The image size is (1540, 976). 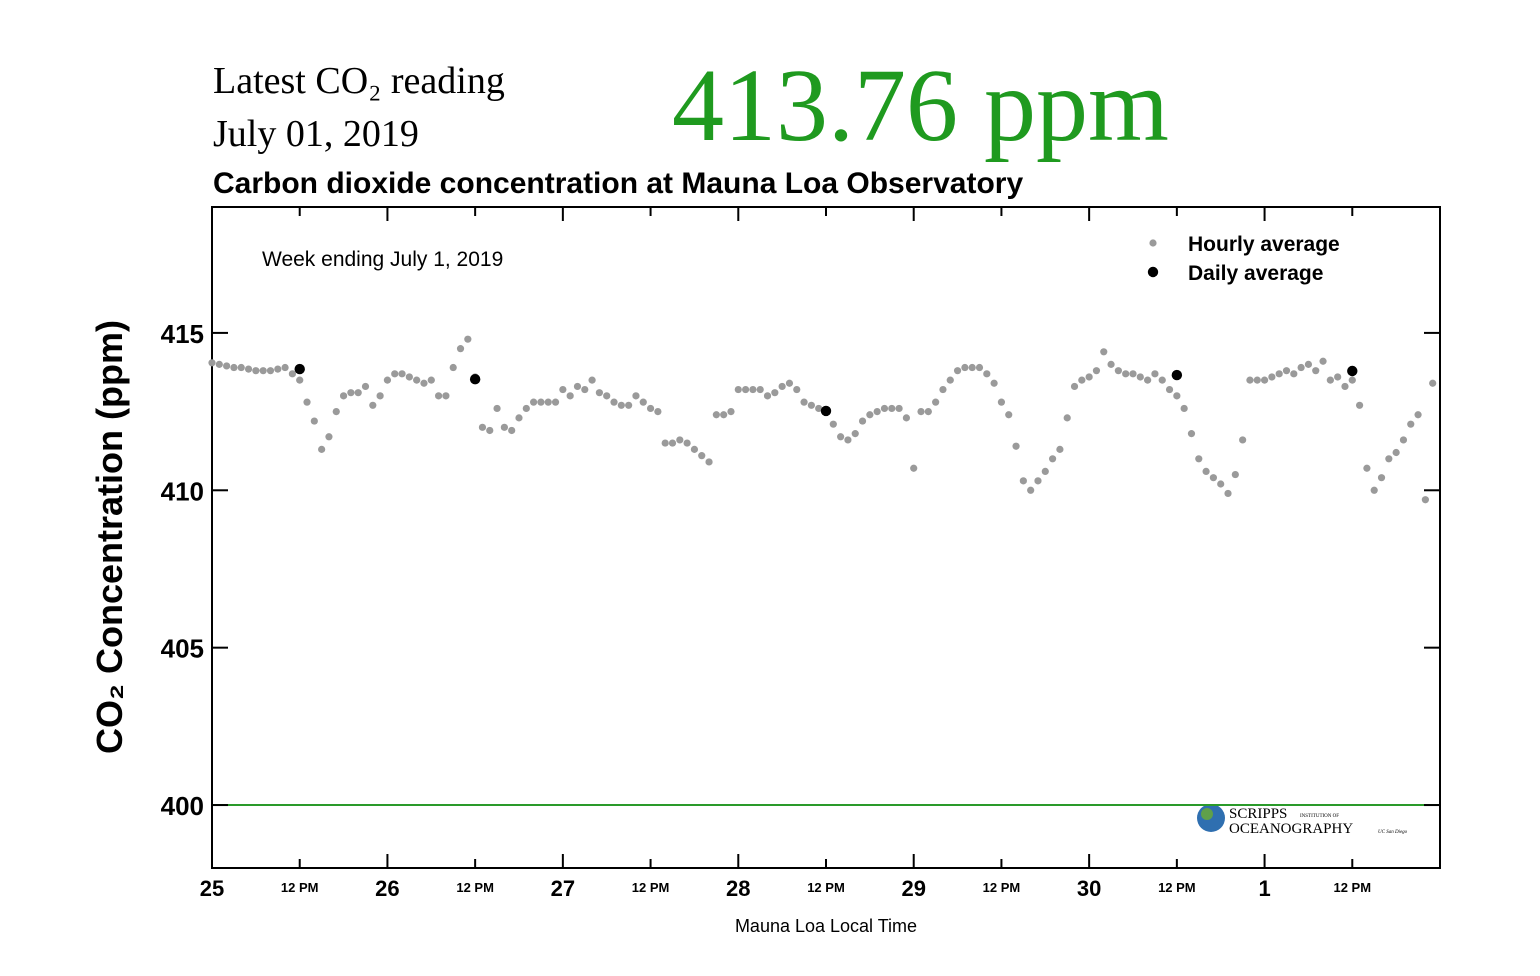 What do you see at coordinates (182, 491) in the screenshot?
I see `y-tick-label: 410` at bounding box center [182, 491].